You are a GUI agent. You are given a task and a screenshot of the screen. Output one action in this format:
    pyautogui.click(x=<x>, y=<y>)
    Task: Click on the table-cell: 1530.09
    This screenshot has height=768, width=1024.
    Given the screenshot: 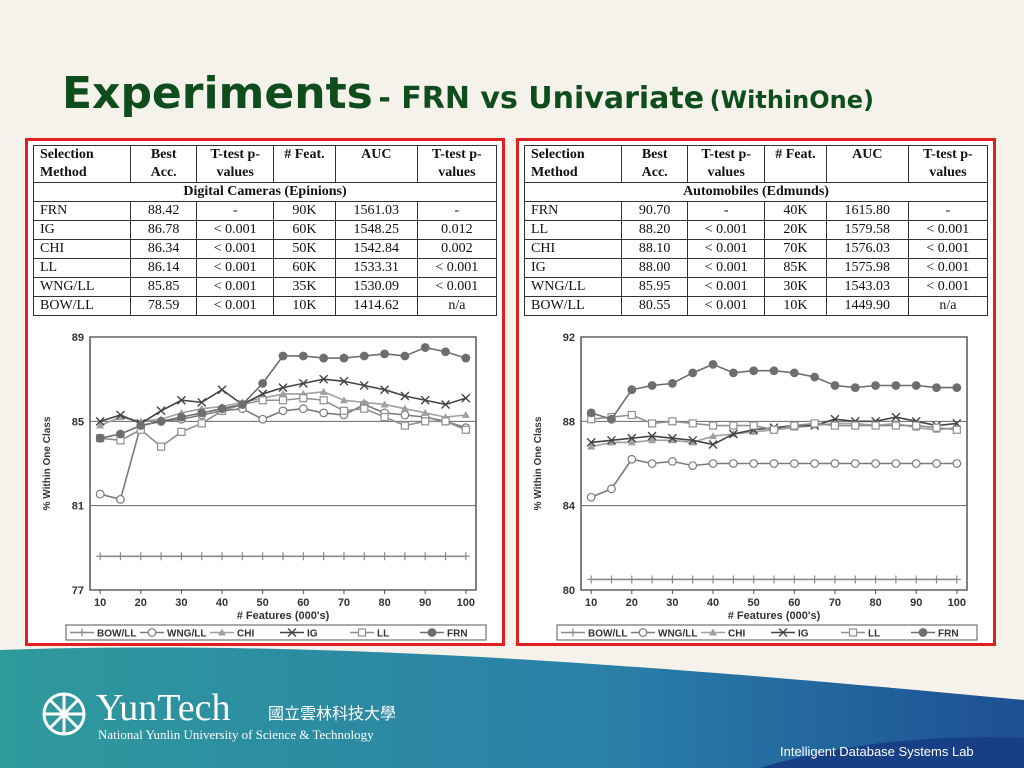 What is the action you would take?
    pyautogui.click(x=376, y=287)
    